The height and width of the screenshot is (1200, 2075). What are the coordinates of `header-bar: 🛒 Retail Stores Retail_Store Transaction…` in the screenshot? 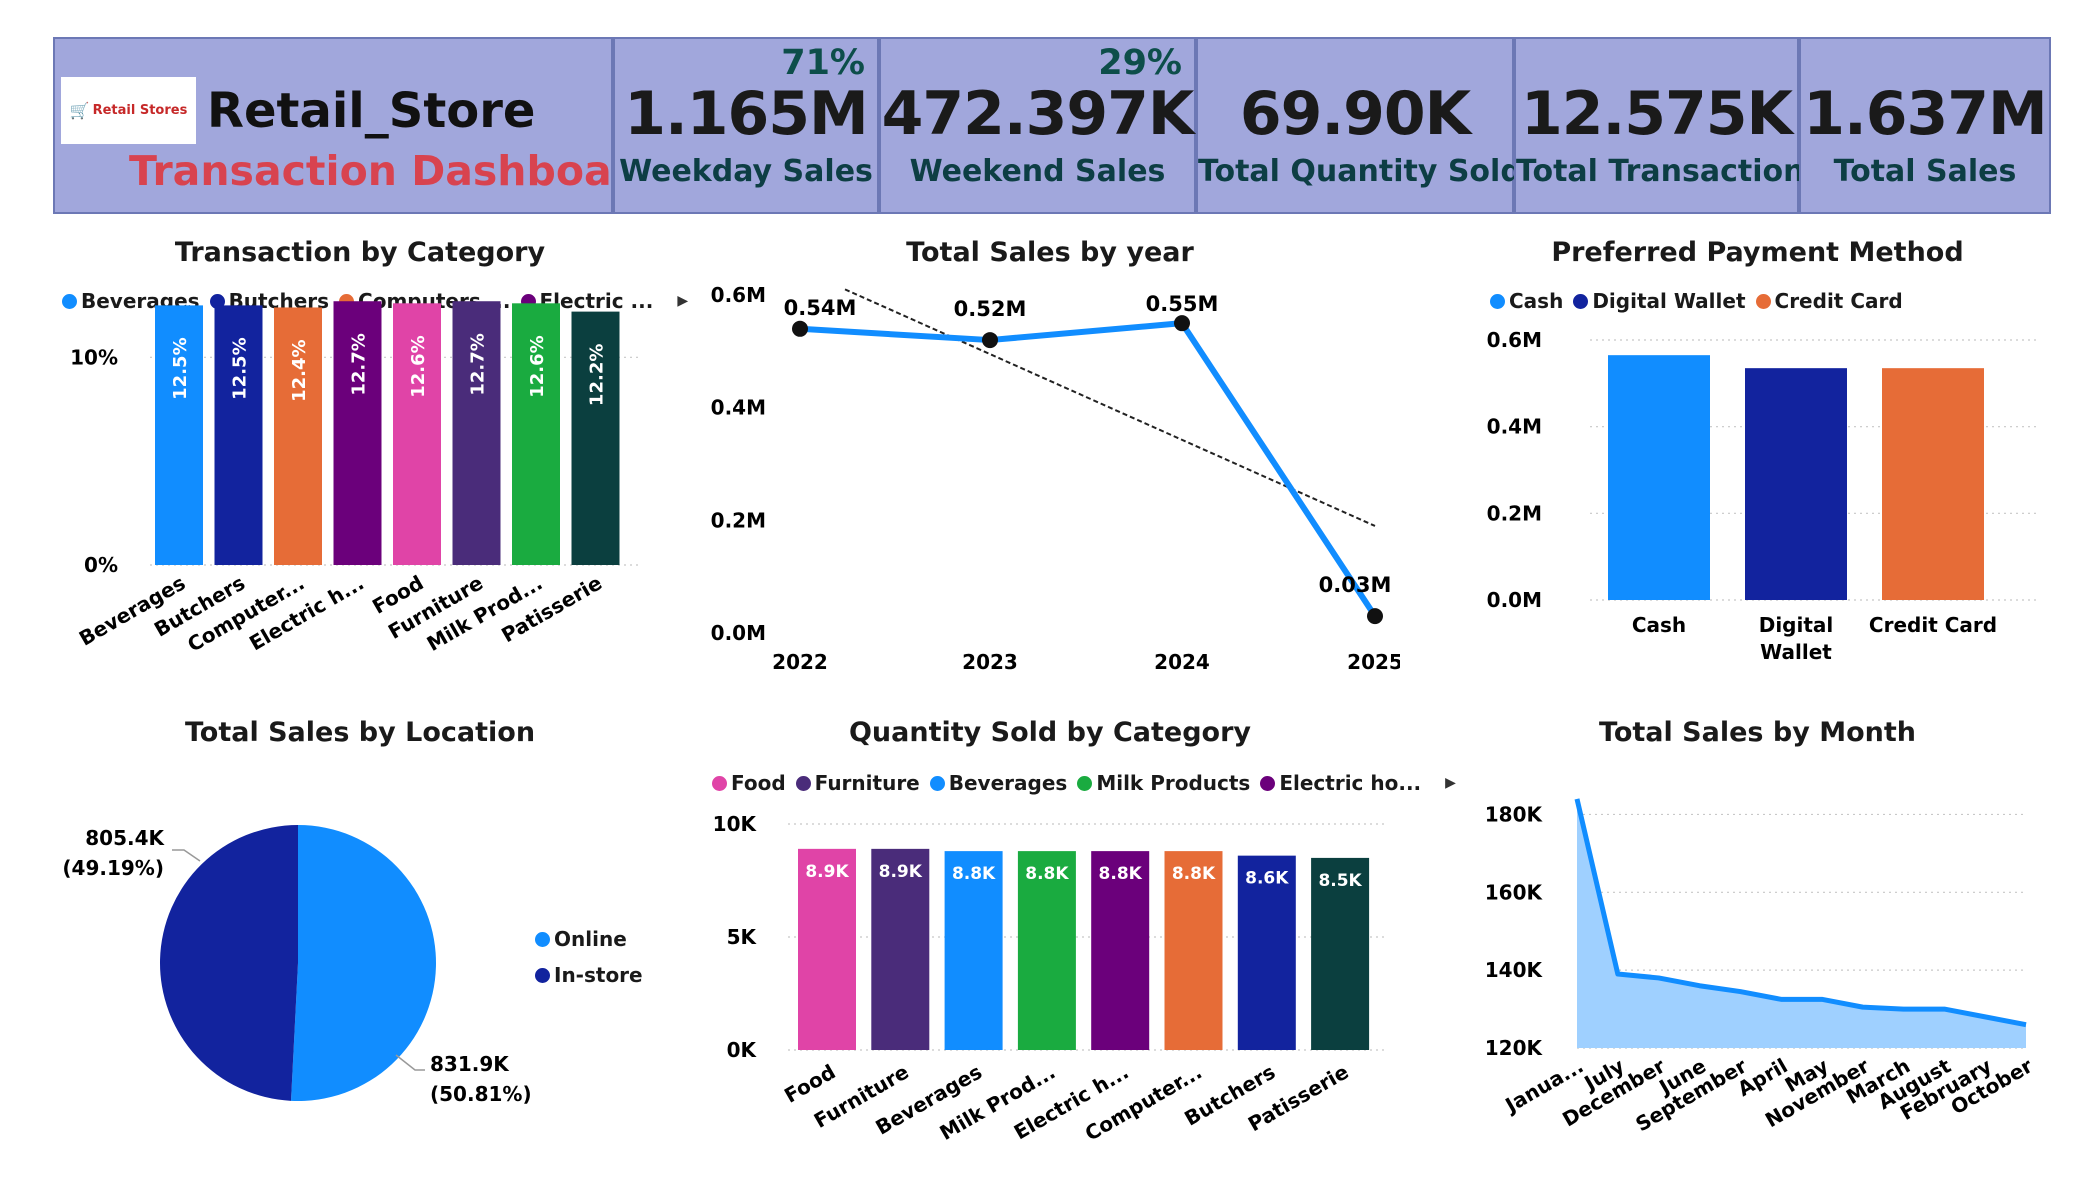 It's located at (1052, 125).